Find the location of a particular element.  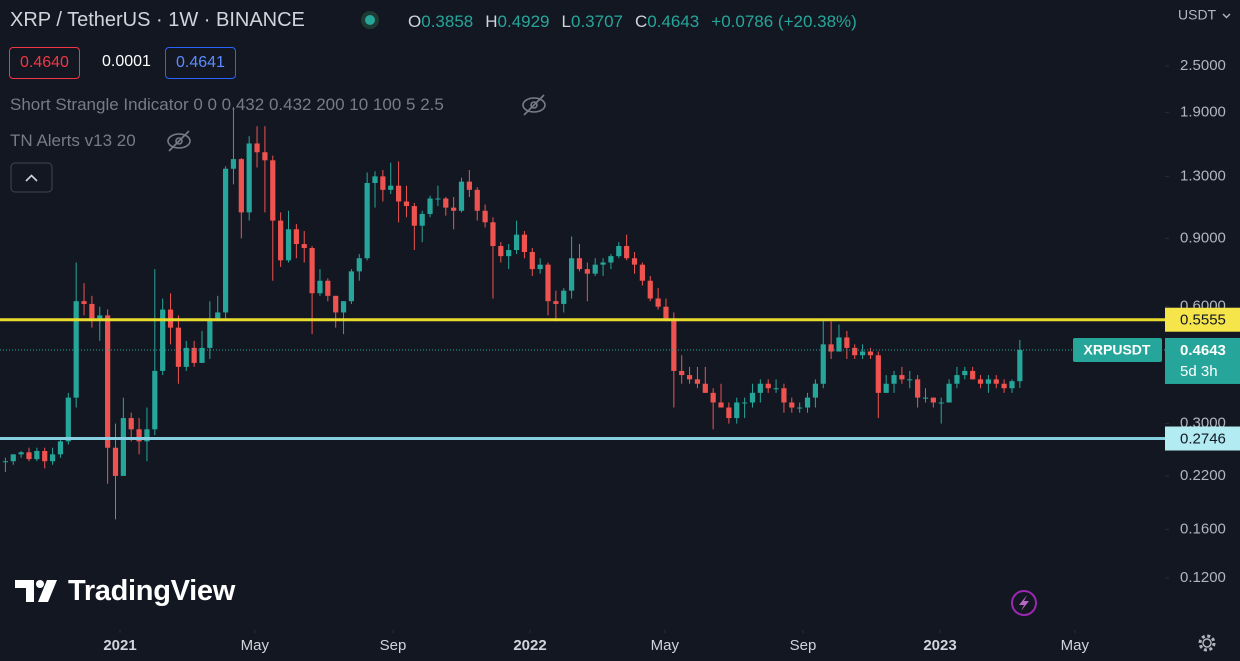

indicator-label: TN Alerts v13 20 is located at coordinates (73, 140).